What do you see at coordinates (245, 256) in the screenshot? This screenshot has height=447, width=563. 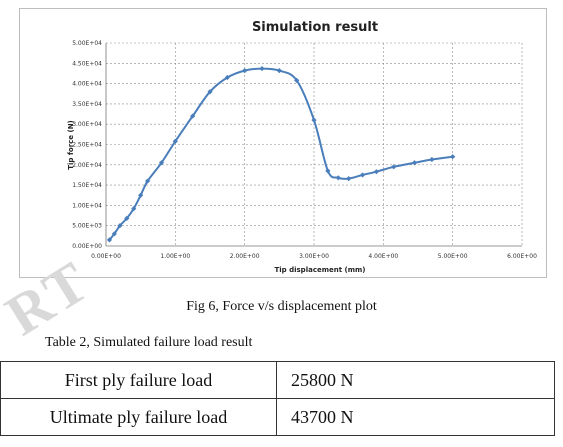 I see `x-tick-label: 2.00E+00` at bounding box center [245, 256].